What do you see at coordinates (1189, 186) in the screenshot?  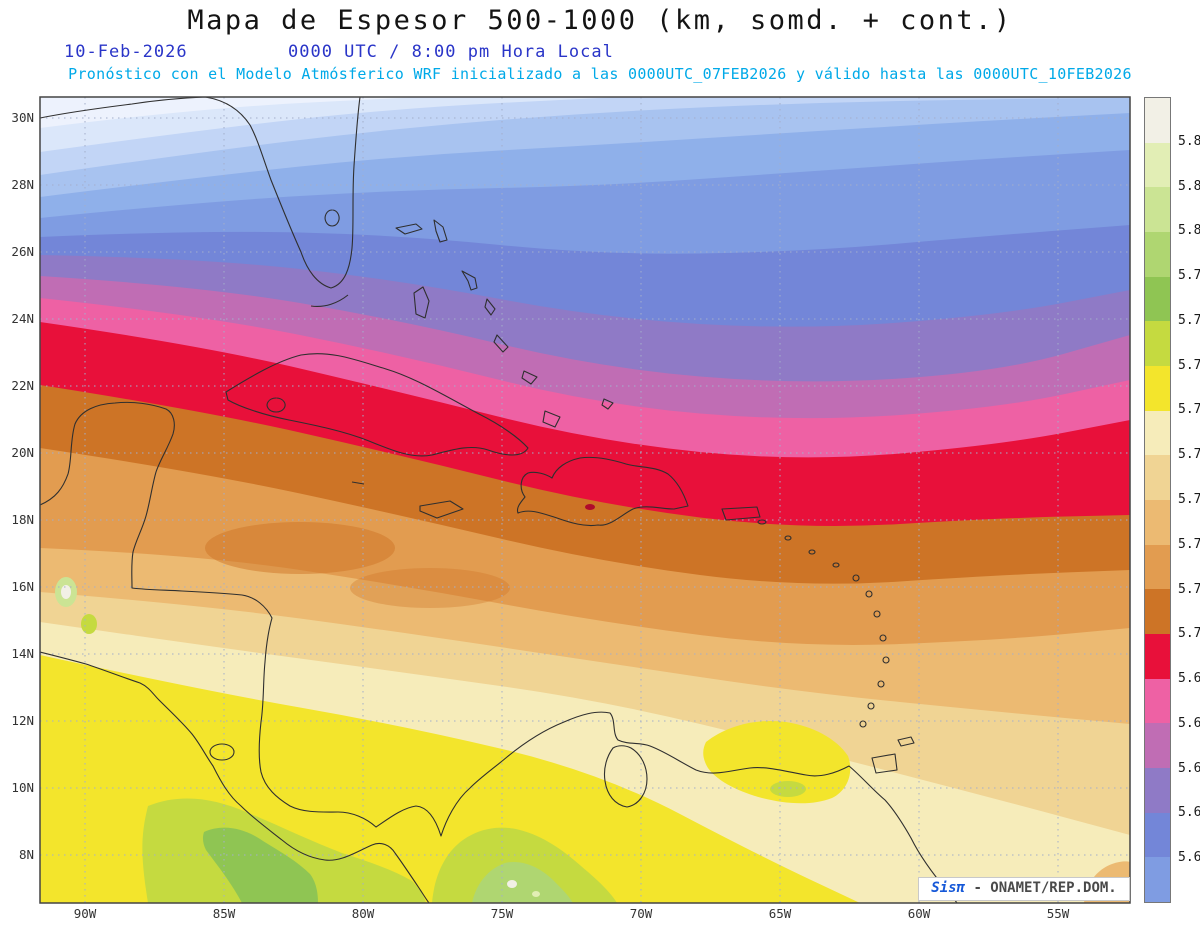 I see `colorbar-label: 5.819` at bounding box center [1189, 186].